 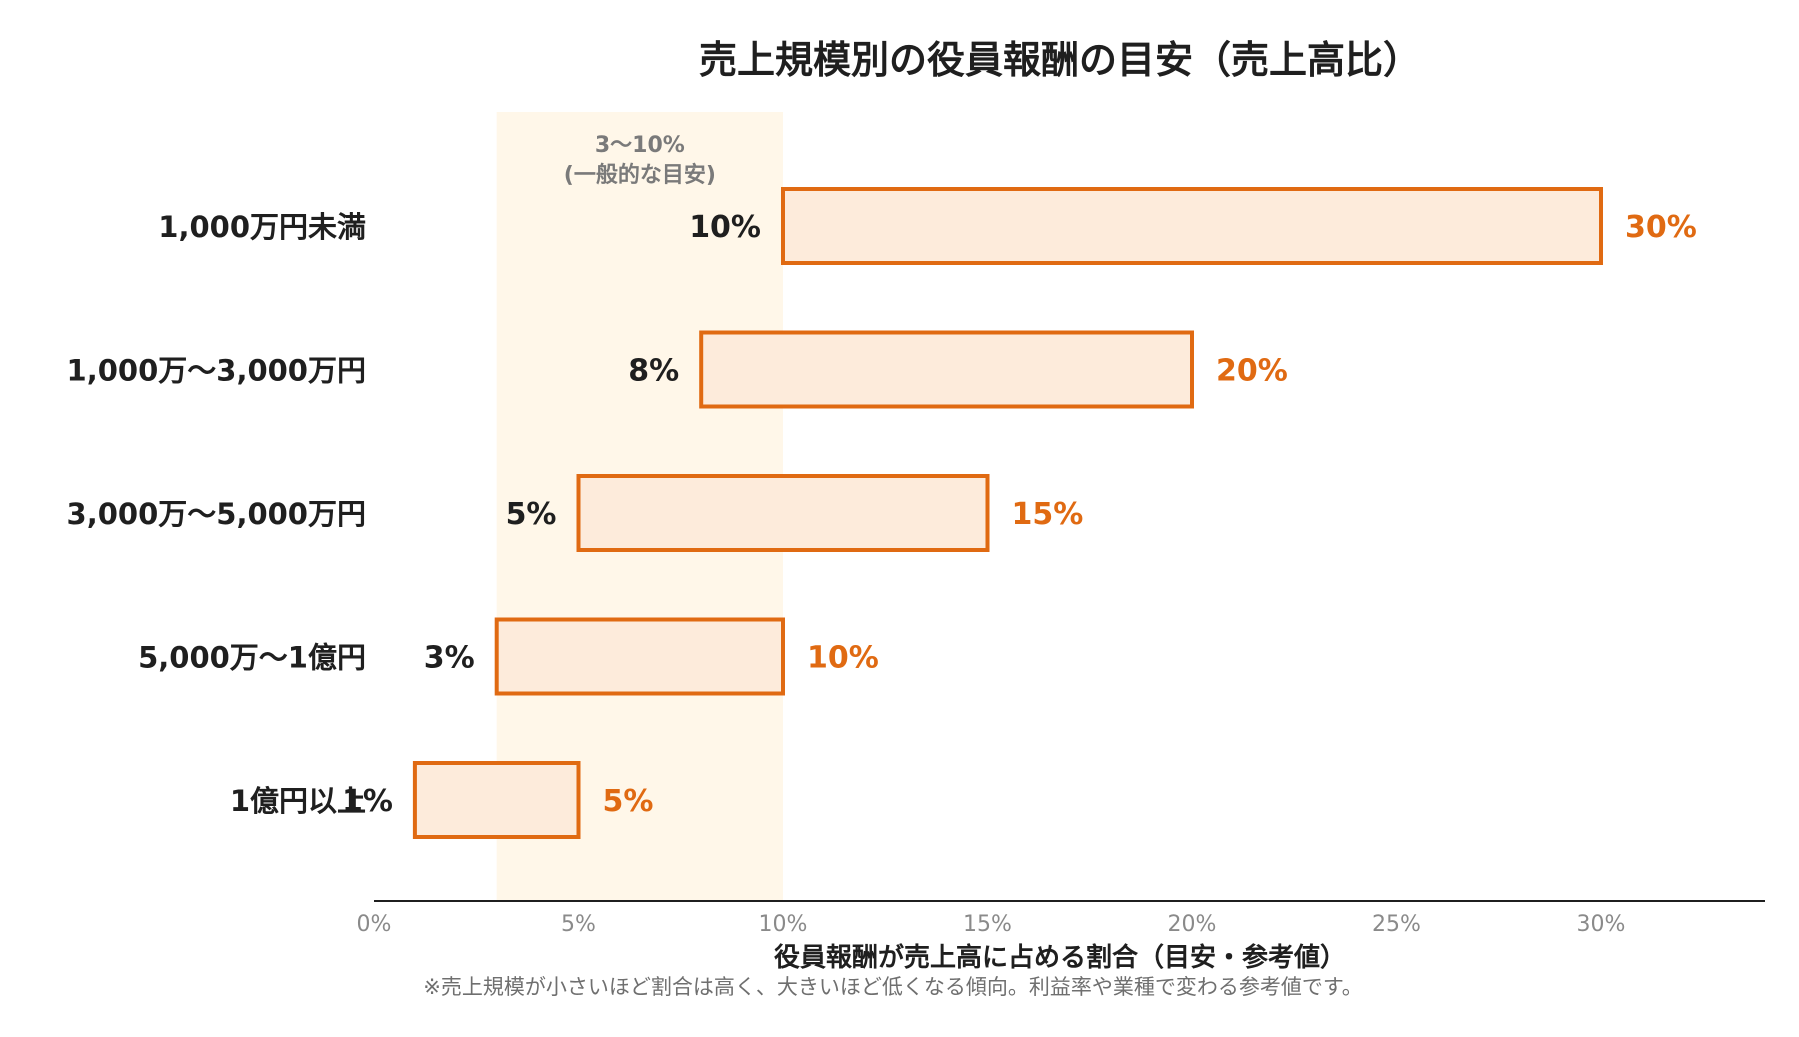 What do you see at coordinates (1601, 924) in the screenshot?
I see `x-tick-label: 30%` at bounding box center [1601, 924].